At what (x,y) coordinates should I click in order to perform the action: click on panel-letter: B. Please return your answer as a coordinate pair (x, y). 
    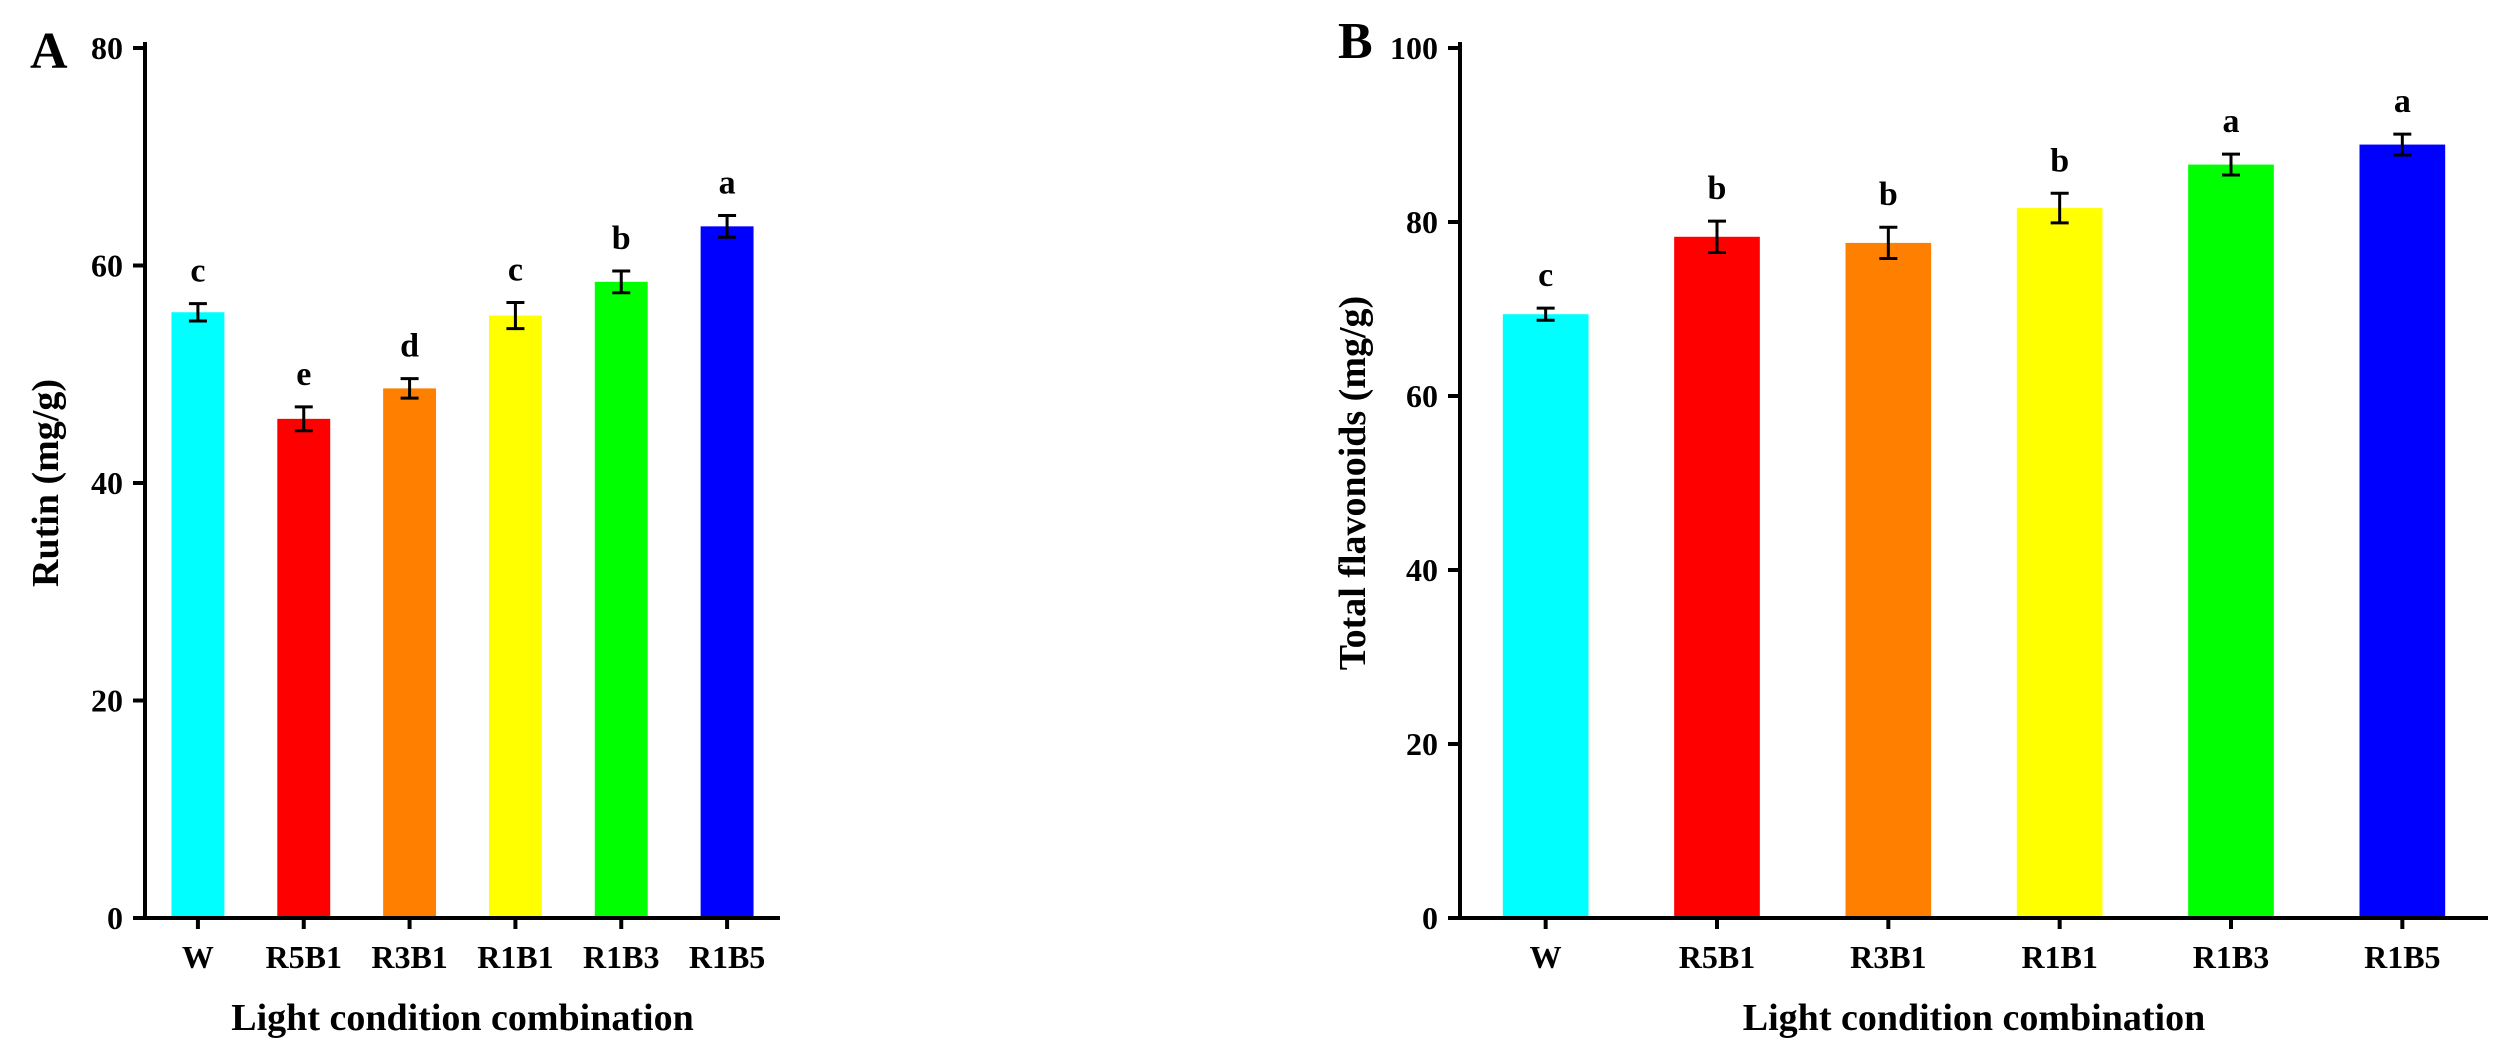
    Looking at the image, I should click on (1355, 41).